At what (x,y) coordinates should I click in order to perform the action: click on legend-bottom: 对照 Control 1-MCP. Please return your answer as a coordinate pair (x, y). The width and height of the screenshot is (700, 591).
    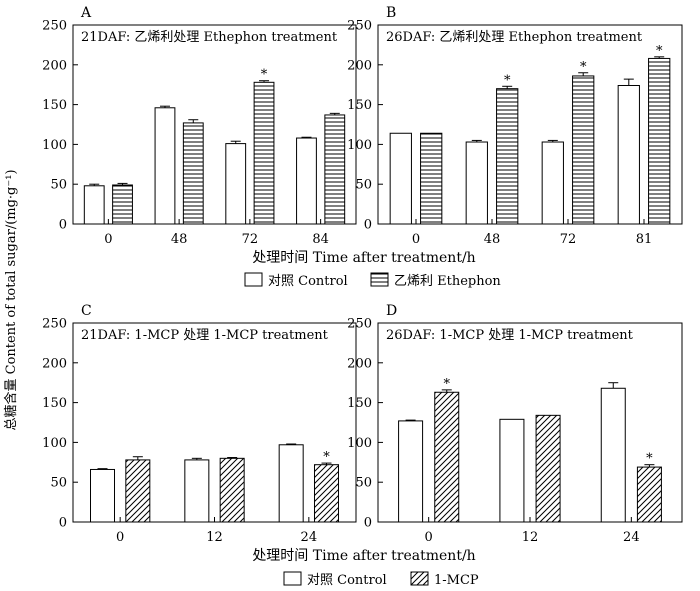
    Looking at the image, I should click on (381, 579).